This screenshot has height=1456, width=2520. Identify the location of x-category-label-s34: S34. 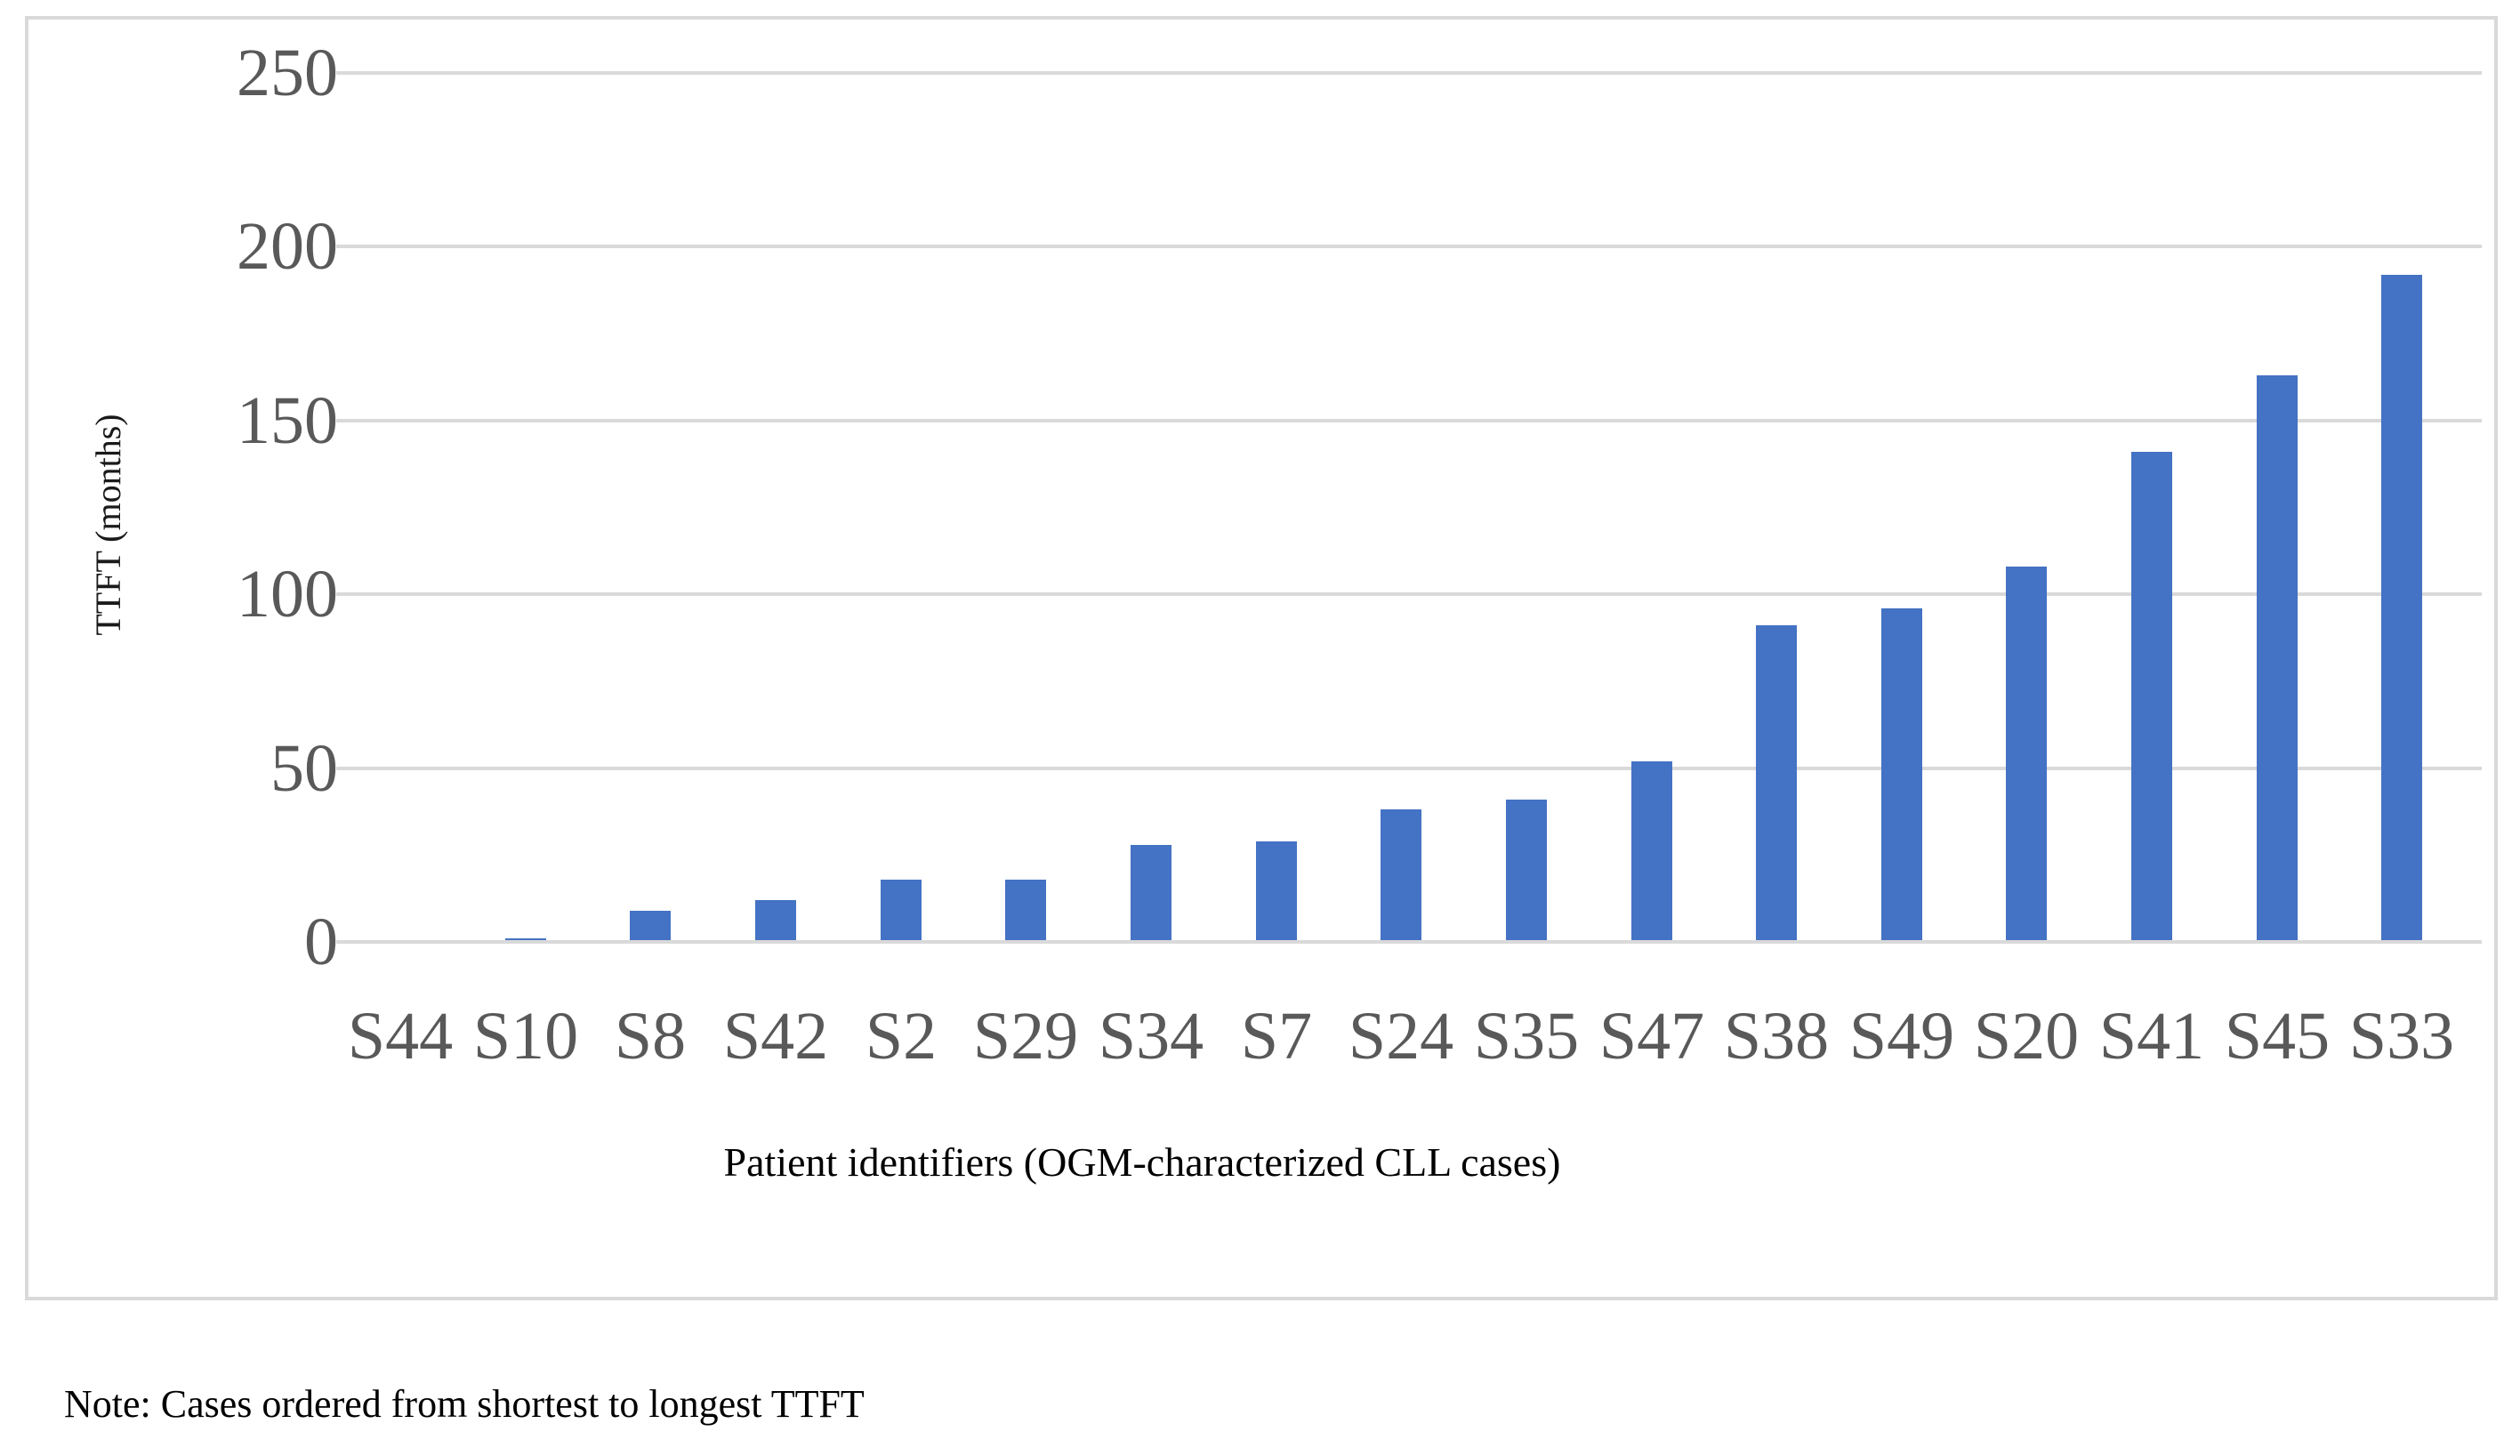
(1151, 1036).